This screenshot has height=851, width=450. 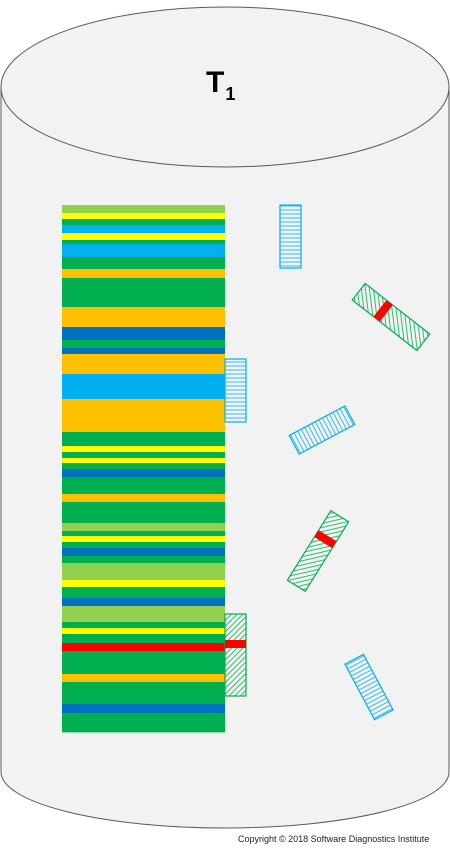 I want to click on attached-green-red-mark, so click(x=235, y=644).